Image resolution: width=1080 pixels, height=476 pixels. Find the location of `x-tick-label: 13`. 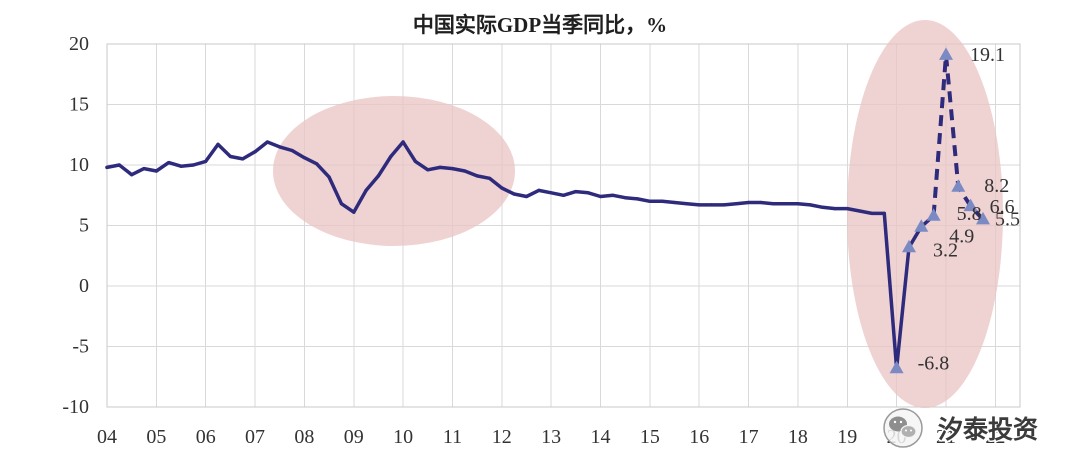

x-tick-label: 13 is located at coordinates (551, 437).